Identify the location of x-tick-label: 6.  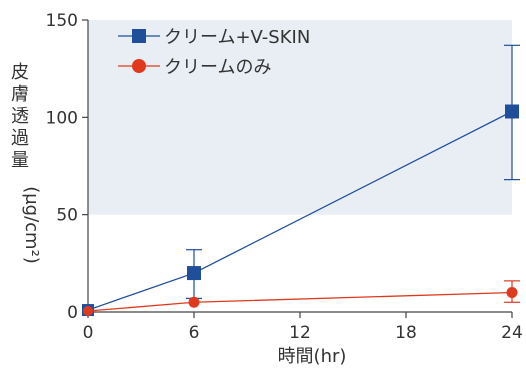
(194, 333).